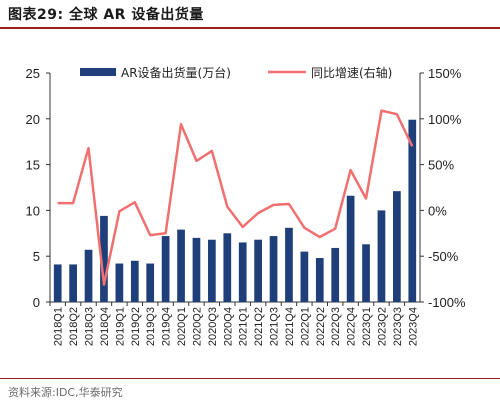  Describe the element at coordinates (437, 210) in the screenshot. I see `y-right-tick-label: 0%` at that location.